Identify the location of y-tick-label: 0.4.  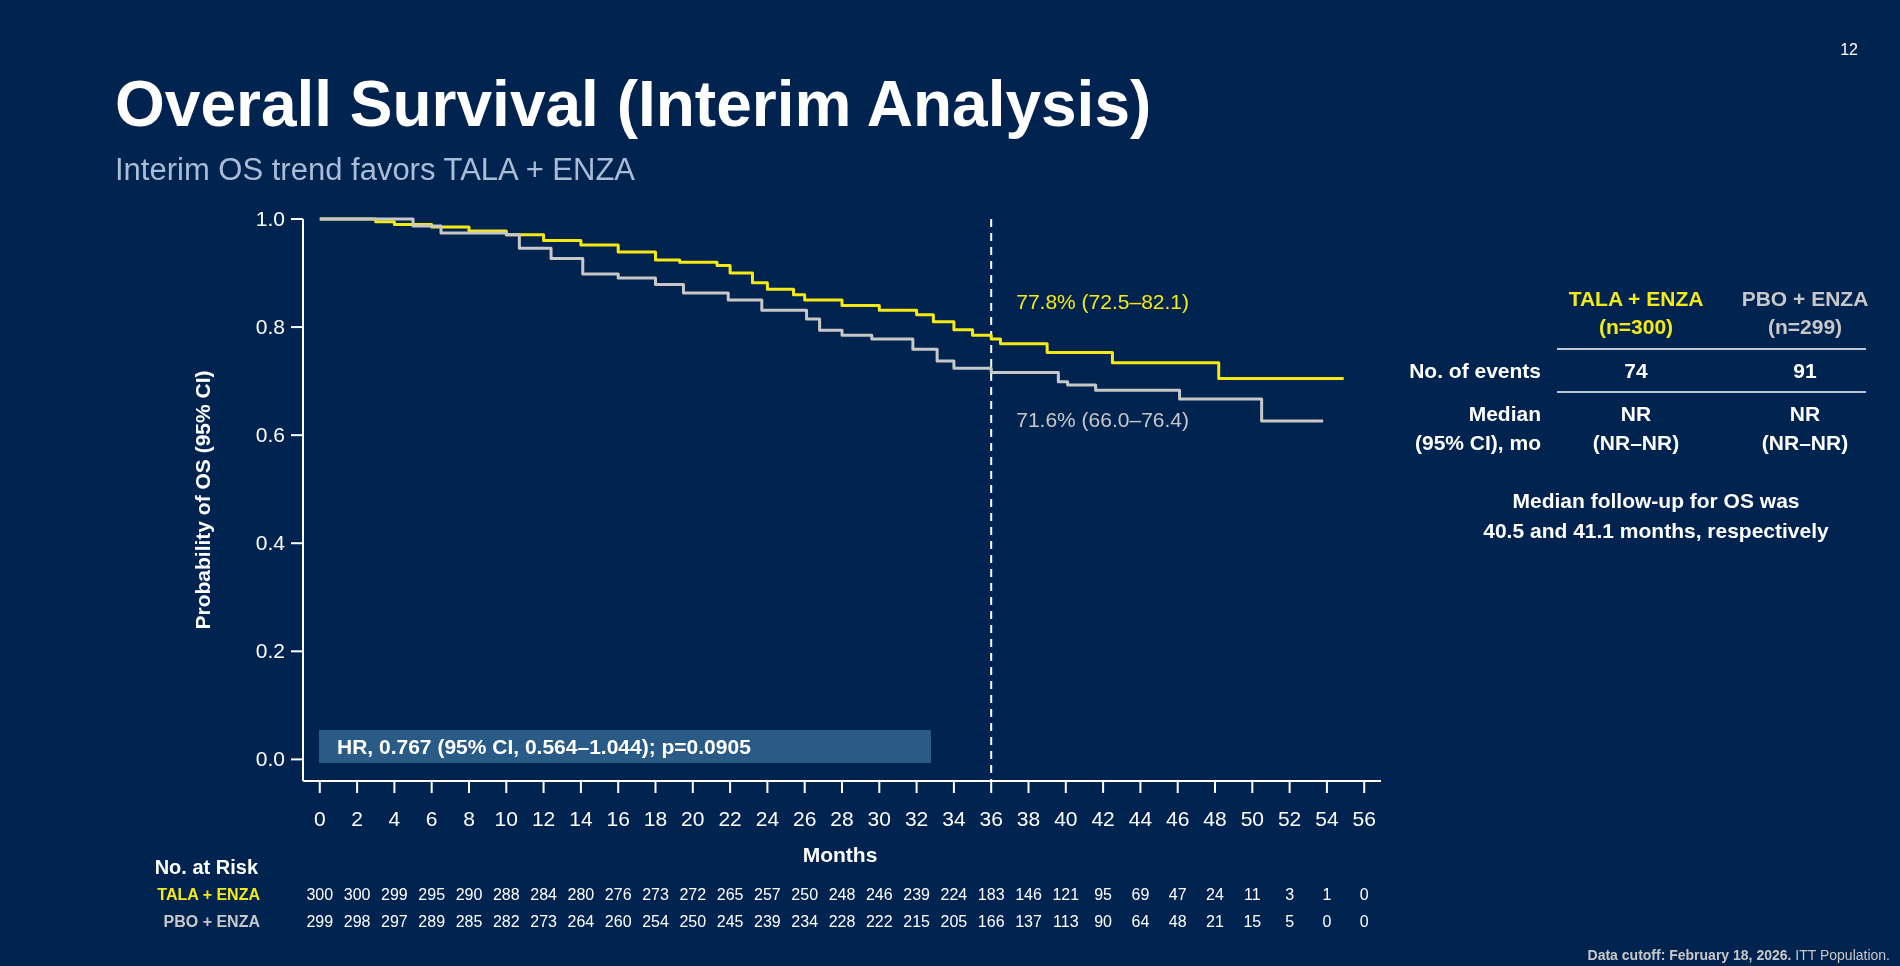
(270, 543).